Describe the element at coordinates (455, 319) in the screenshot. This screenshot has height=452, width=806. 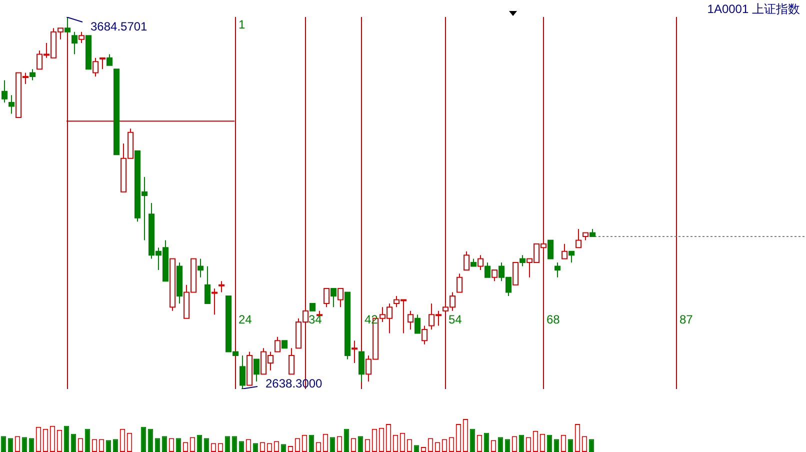
I see `annotation: 54` at that location.